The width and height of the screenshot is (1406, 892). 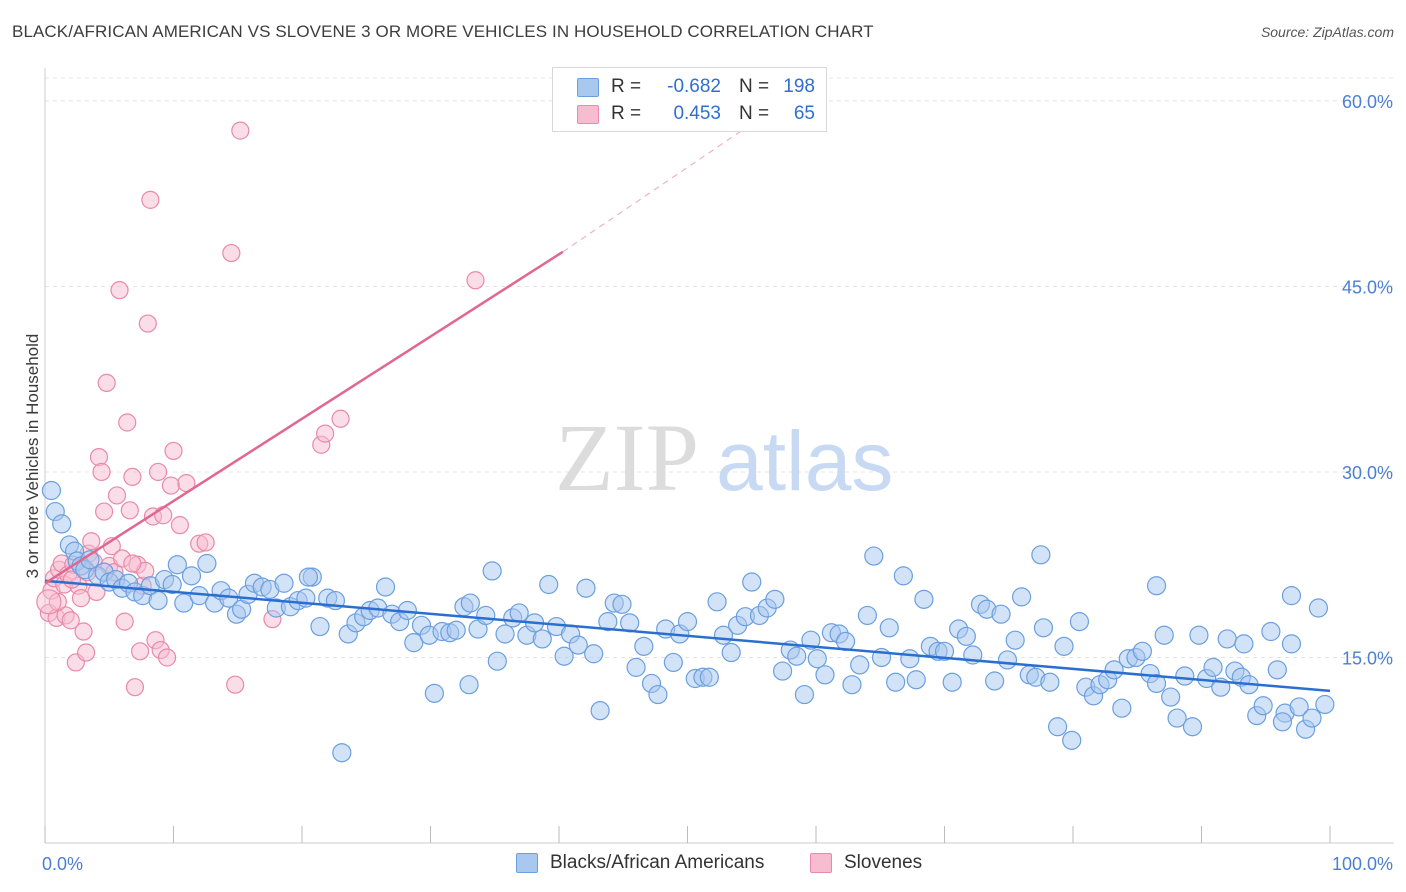 What do you see at coordinates (1367, 658) in the screenshot?
I see `y-tick-label: 15.0%` at bounding box center [1367, 658].